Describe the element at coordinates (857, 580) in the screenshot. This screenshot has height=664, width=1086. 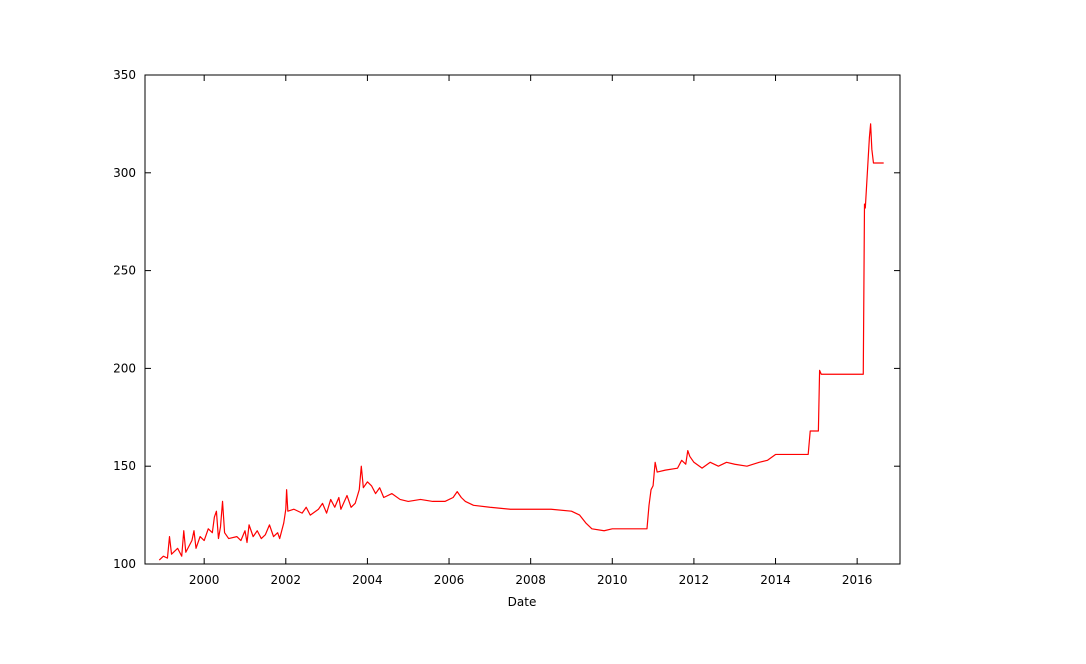
I see `x-tick-label: 2016` at that location.